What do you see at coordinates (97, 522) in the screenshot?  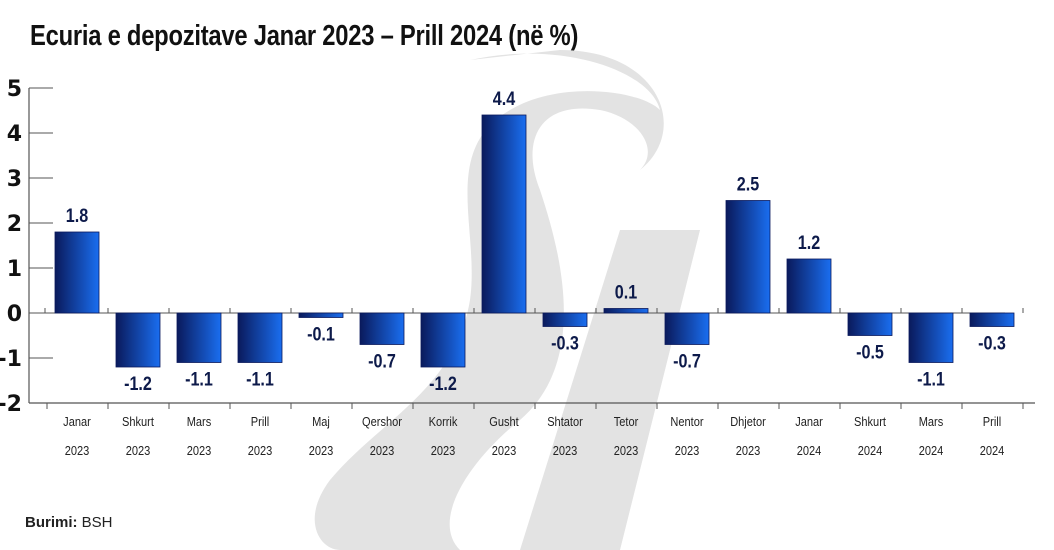 I see `source-value: BSH` at bounding box center [97, 522].